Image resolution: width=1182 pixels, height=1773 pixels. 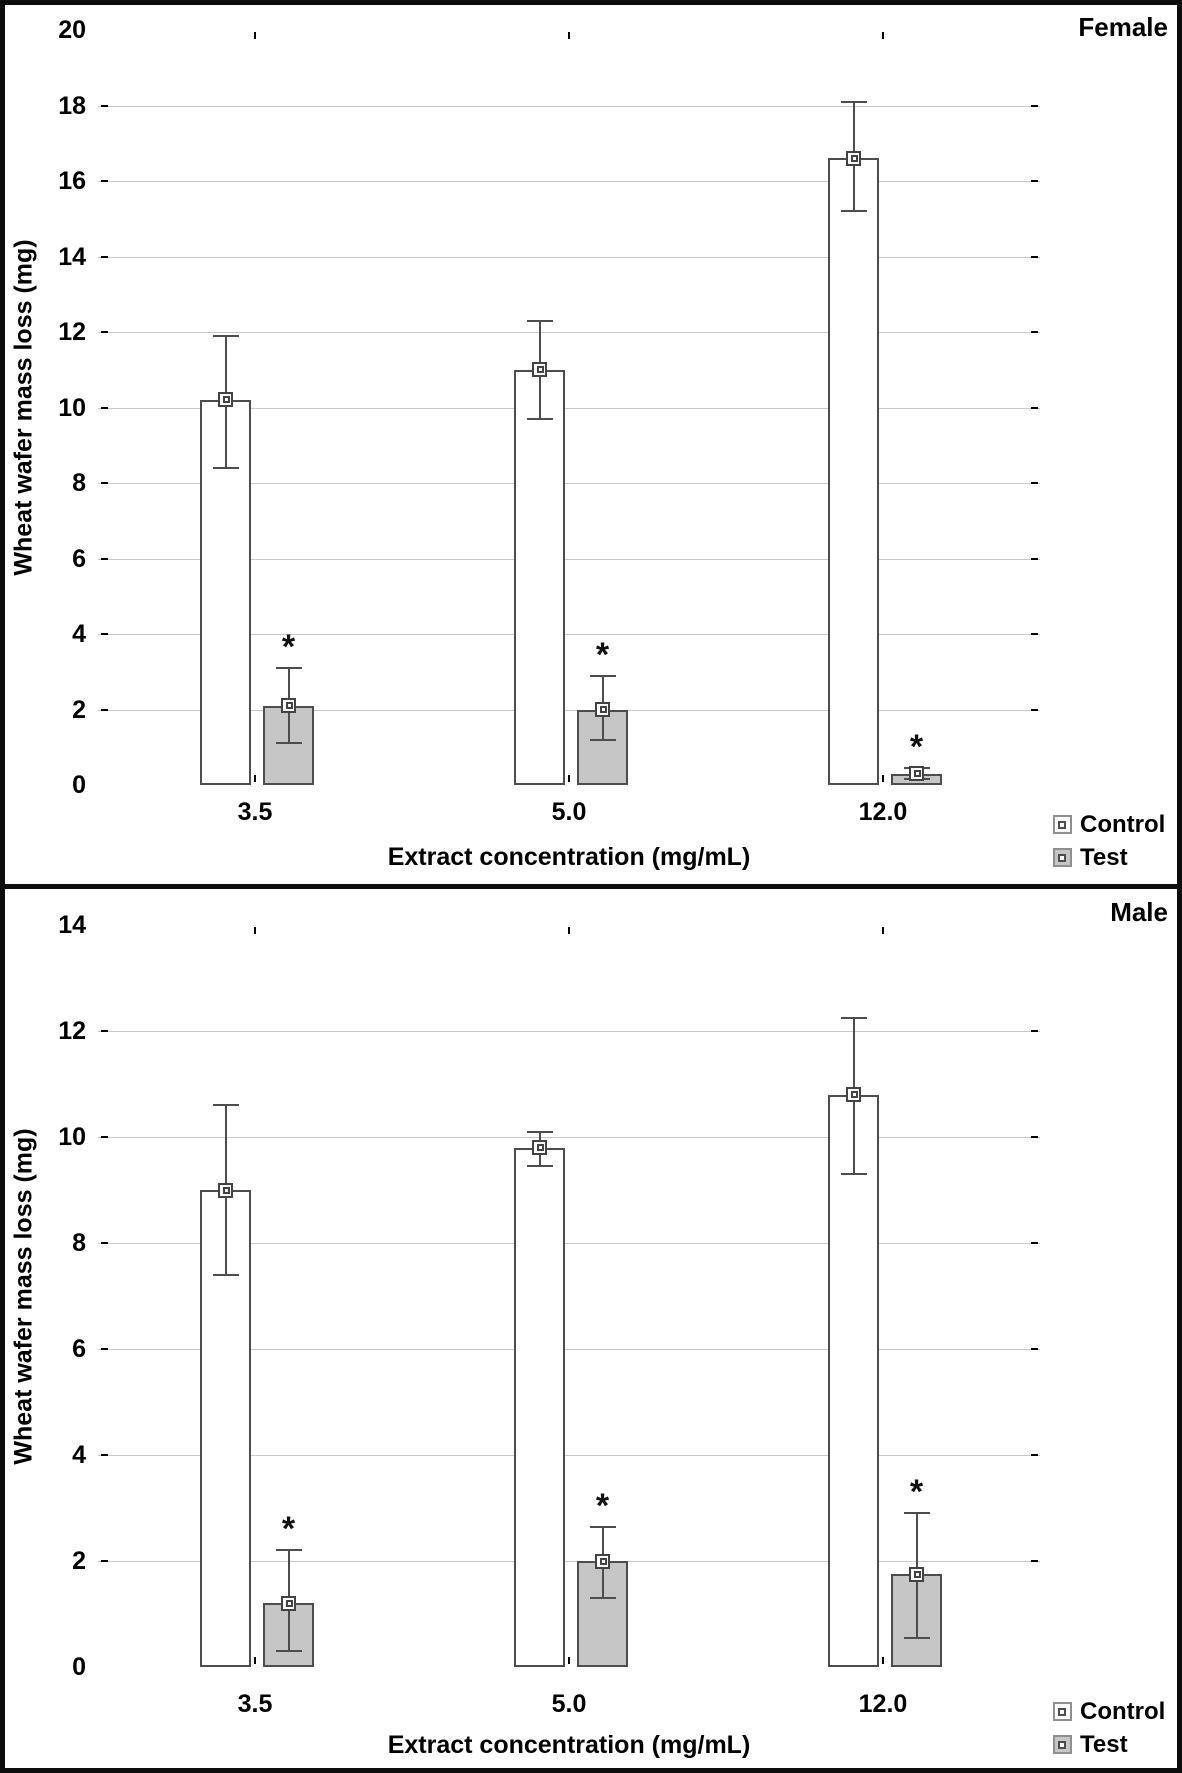 I want to click on legend-item-control: Control, so click(x=1109, y=824).